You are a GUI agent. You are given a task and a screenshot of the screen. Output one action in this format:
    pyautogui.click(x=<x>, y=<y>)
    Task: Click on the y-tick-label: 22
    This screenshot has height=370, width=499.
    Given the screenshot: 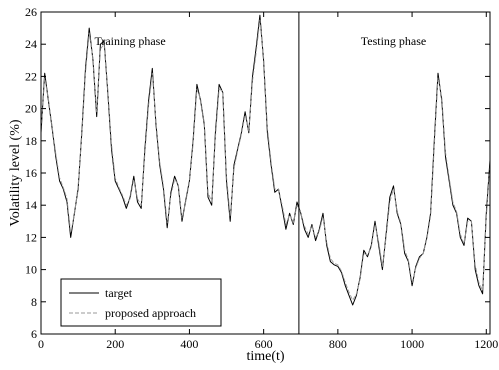 What is the action you would take?
    pyautogui.click(x=31, y=76)
    